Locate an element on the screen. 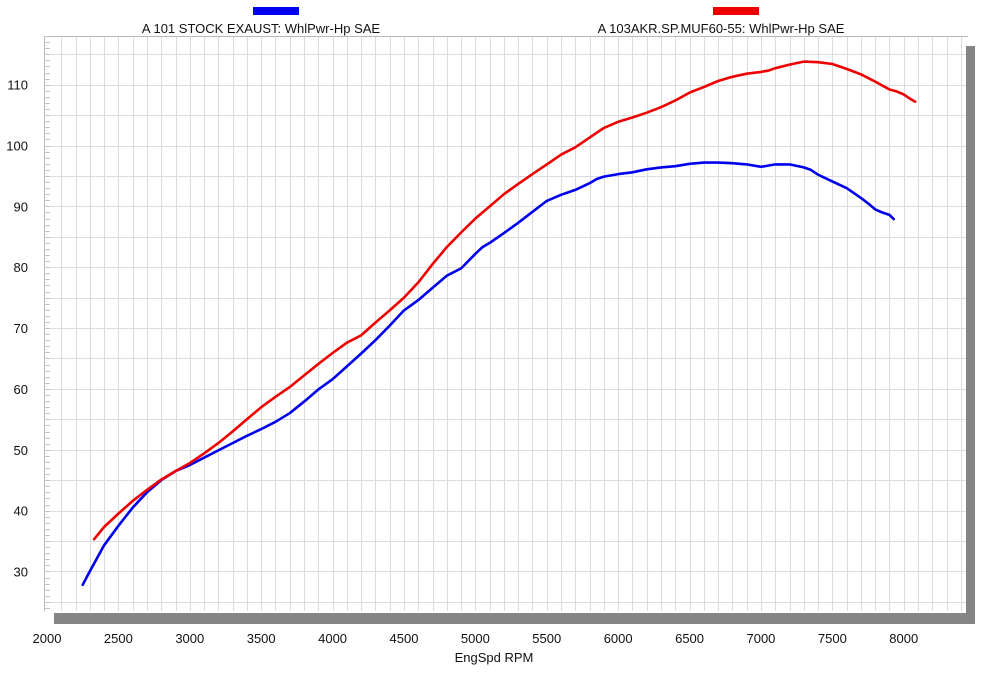 This screenshot has height=681, width=982. y-tick-label: 90 is located at coordinates (21, 206).